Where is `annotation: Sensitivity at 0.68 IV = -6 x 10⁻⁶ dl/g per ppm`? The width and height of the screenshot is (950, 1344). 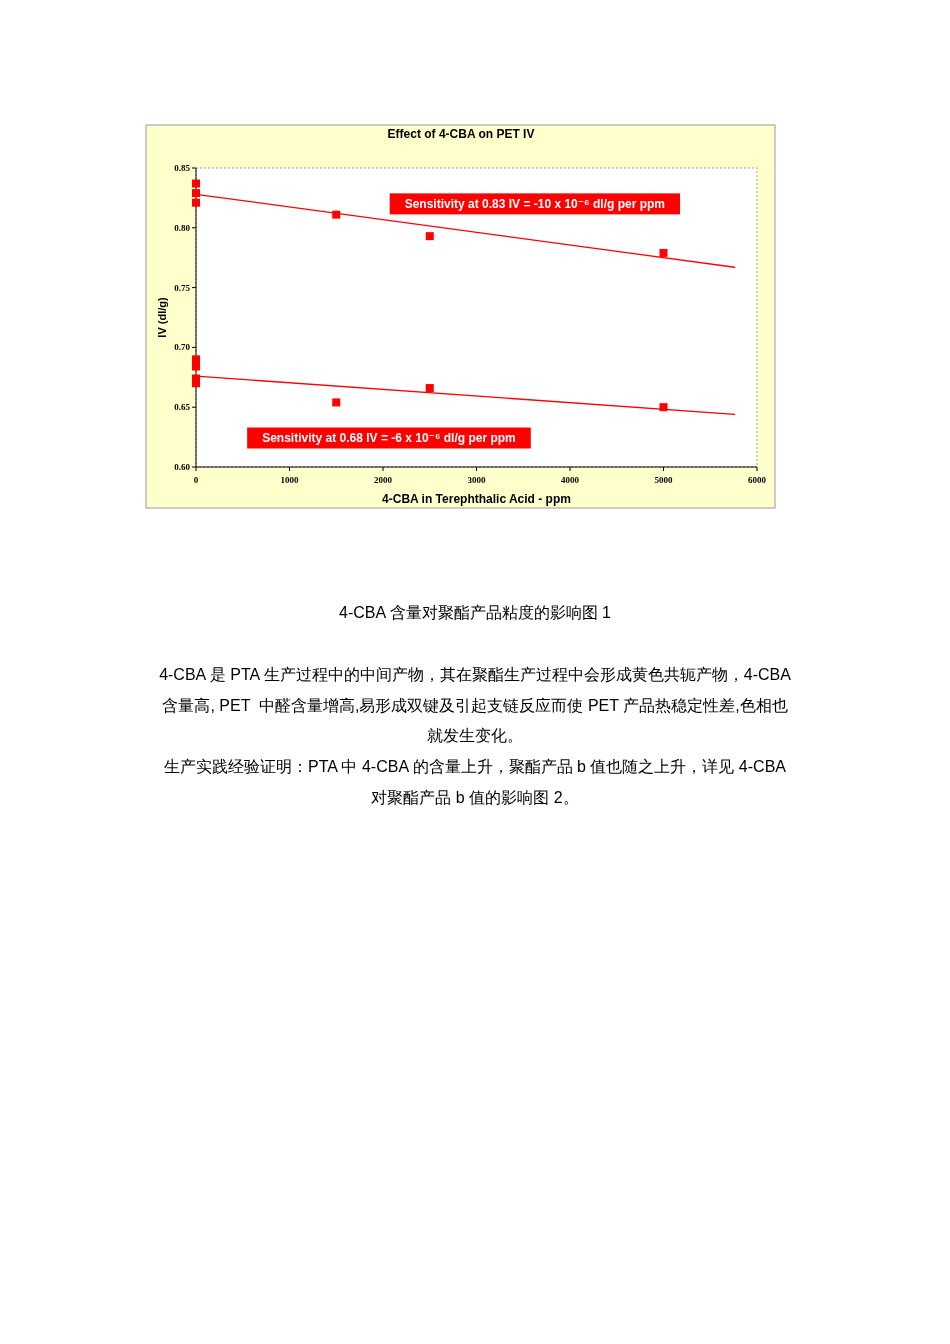
annotation: Sensitivity at 0.68 IV = -6 x 10⁻⁶ dl/g per ppm is located at coordinates (389, 438).